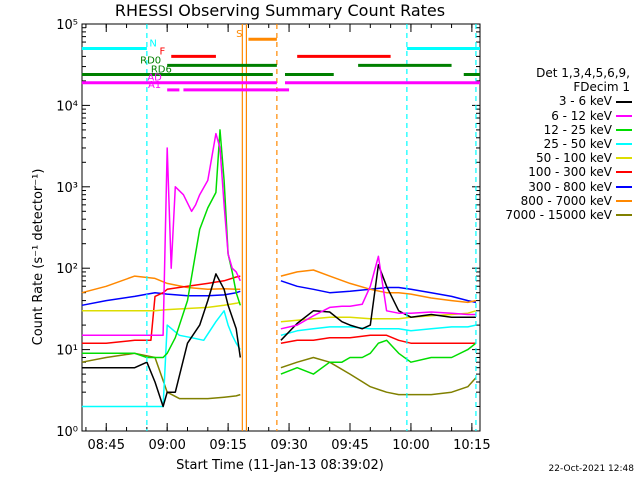 This screenshot has height=480, width=640. I want to click on y-tick-label: 10³, so click(67, 188).